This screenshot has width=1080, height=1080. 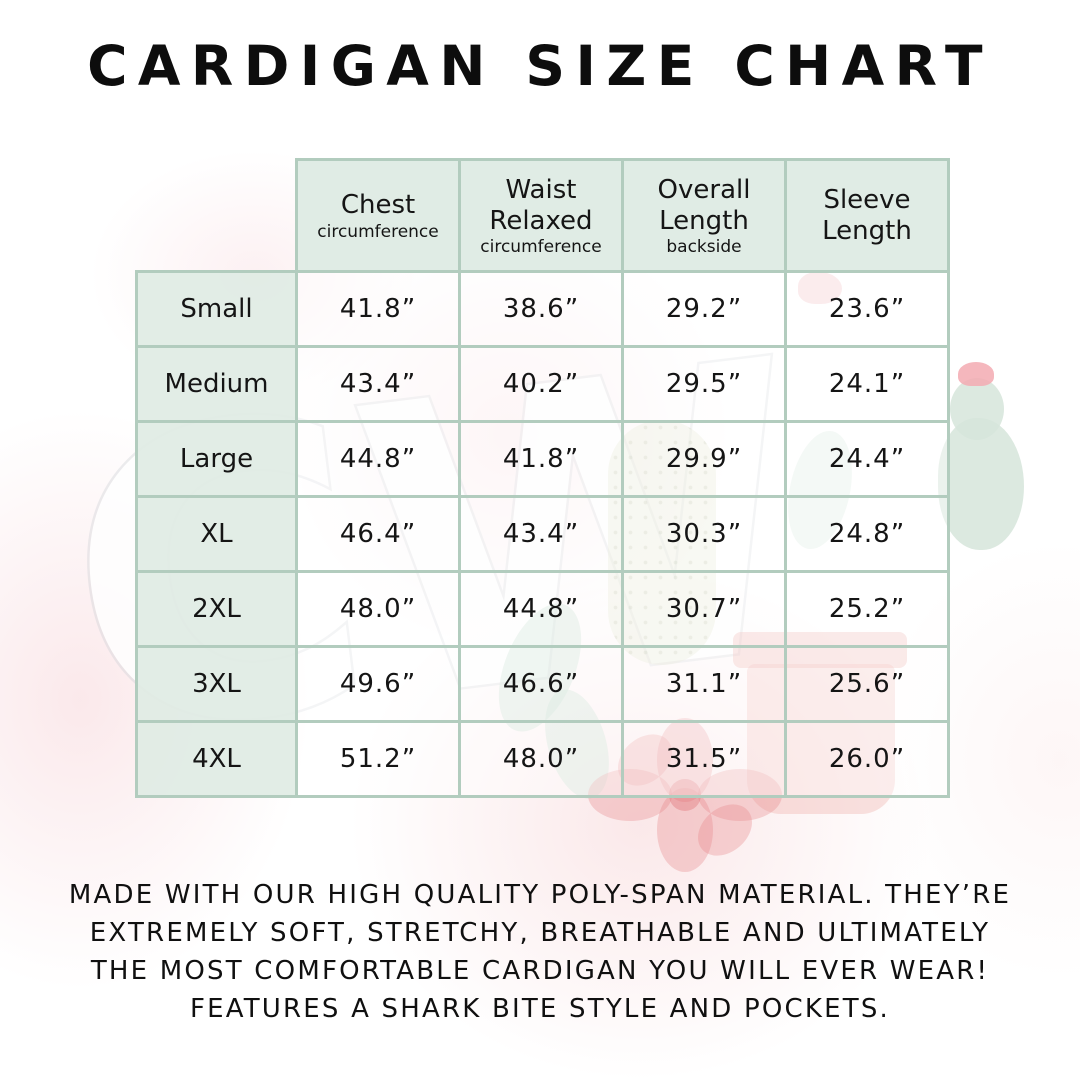 I want to click on column-header-sleeve-length: Sleeve Length, so click(x=867, y=215).